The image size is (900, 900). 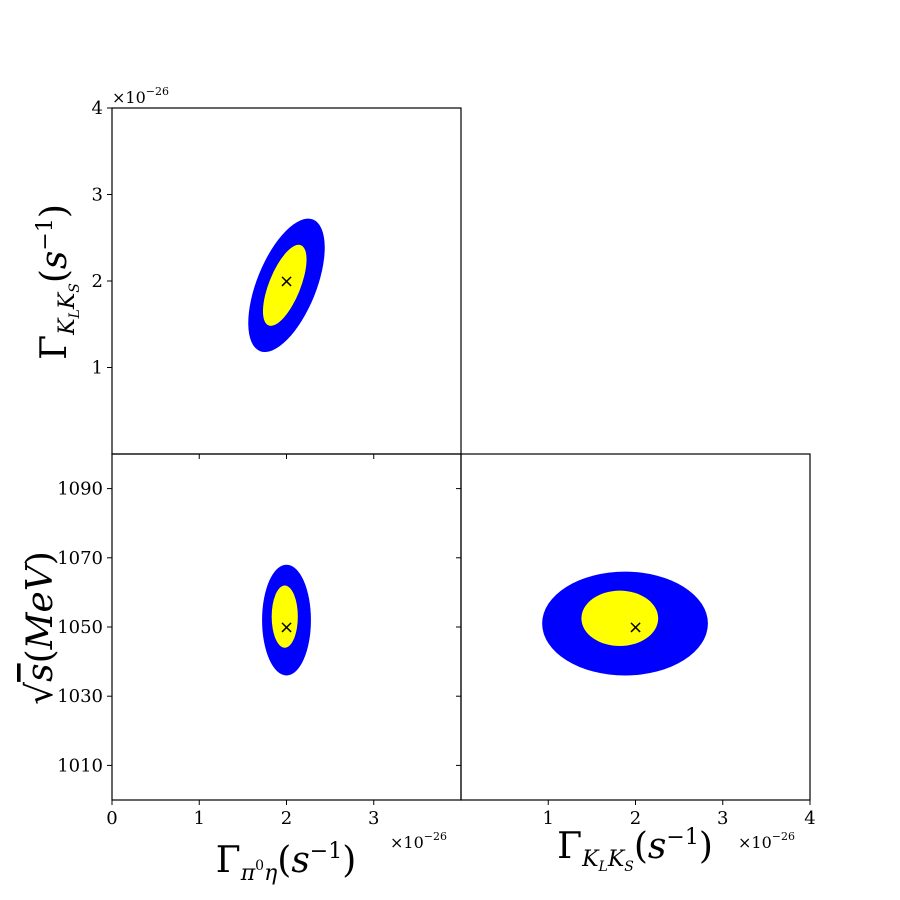 What do you see at coordinates (140, 96) in the screenshot?
I see `y-multiplier-top-left: ×10⁻²⁶` at bounding box center [140, 96].